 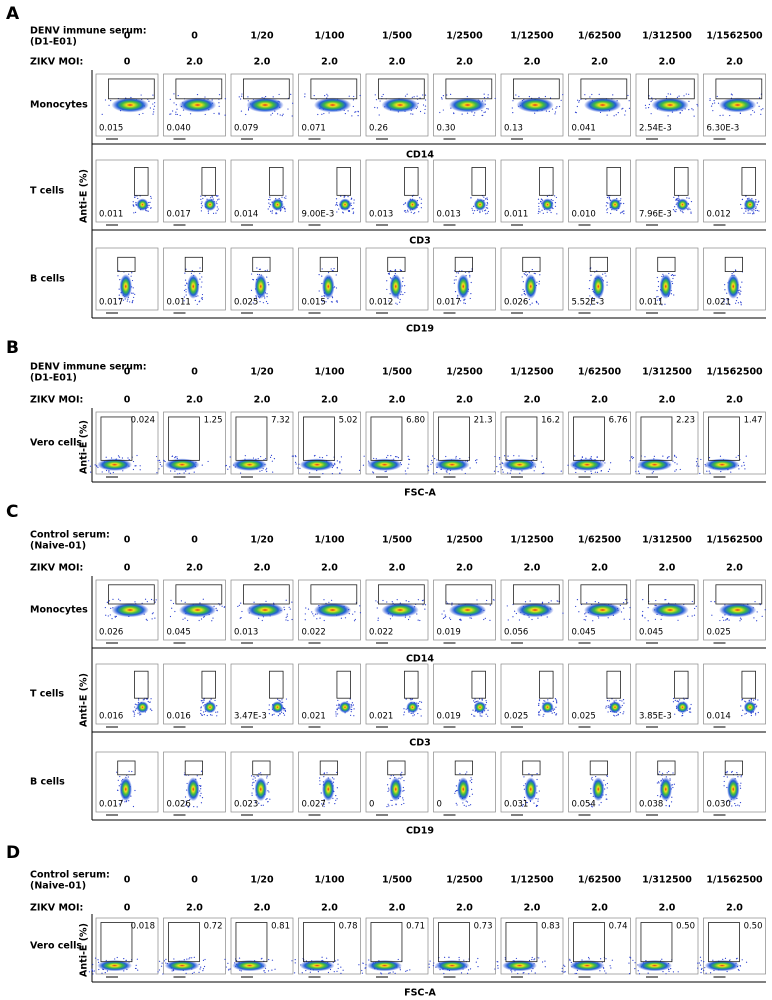 What do you see at coordinates (449, 215) in the screenshot?
I see `gate-percentage: 0.013` at bounding box center [449, 215].